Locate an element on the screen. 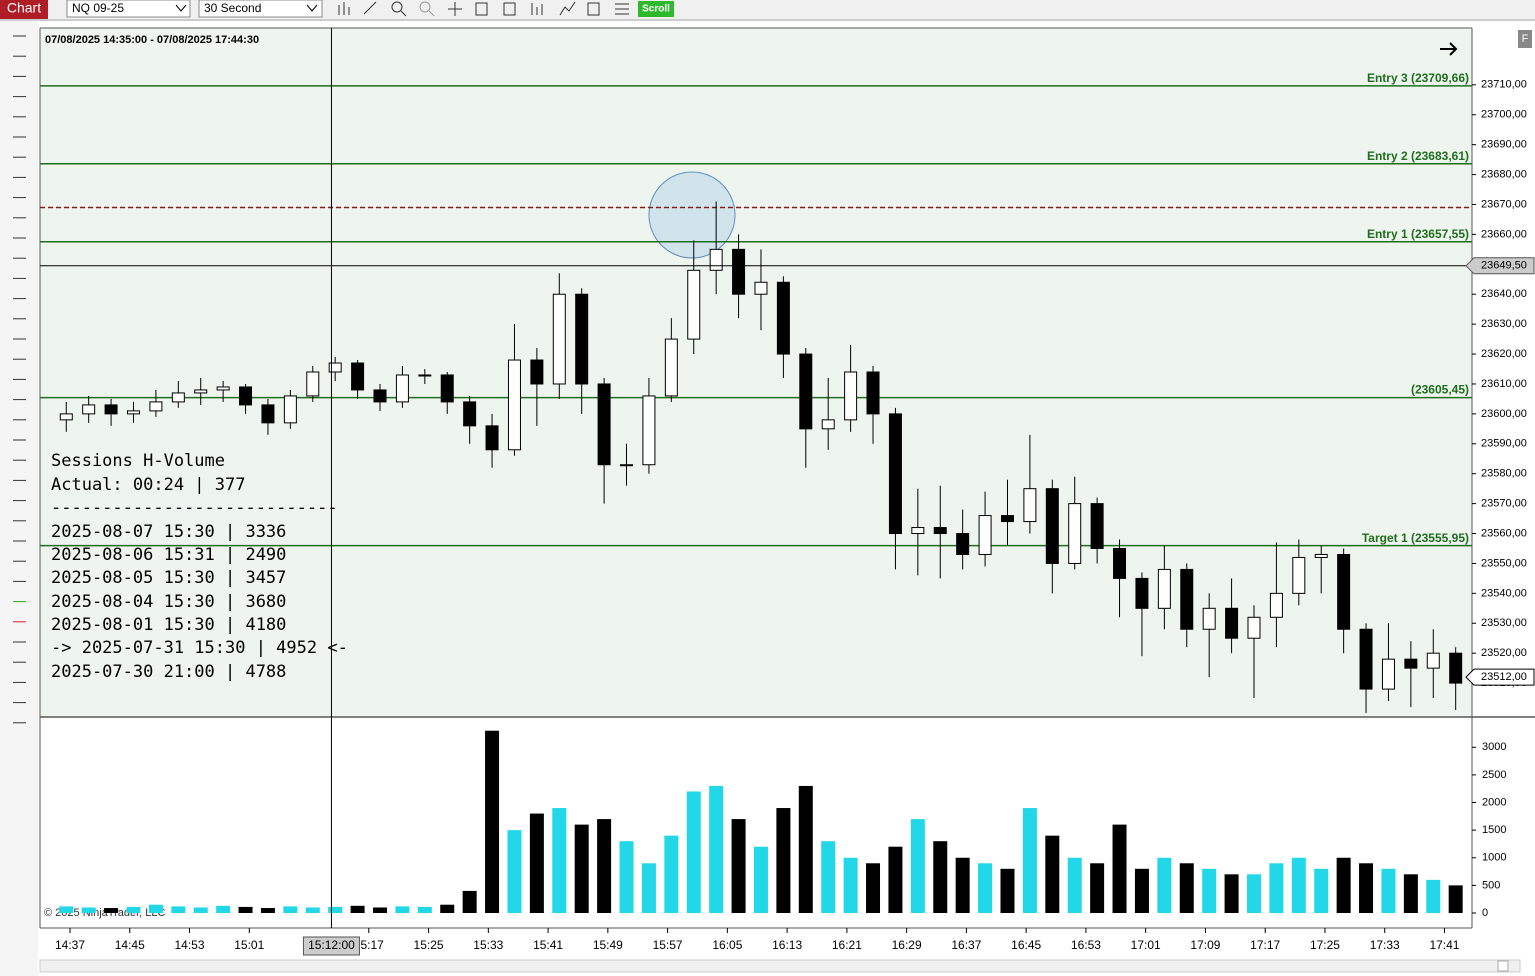 The height and width of the screenshot is (976, 1535). crosshair-price-box is located at coordinates (1500, 266).